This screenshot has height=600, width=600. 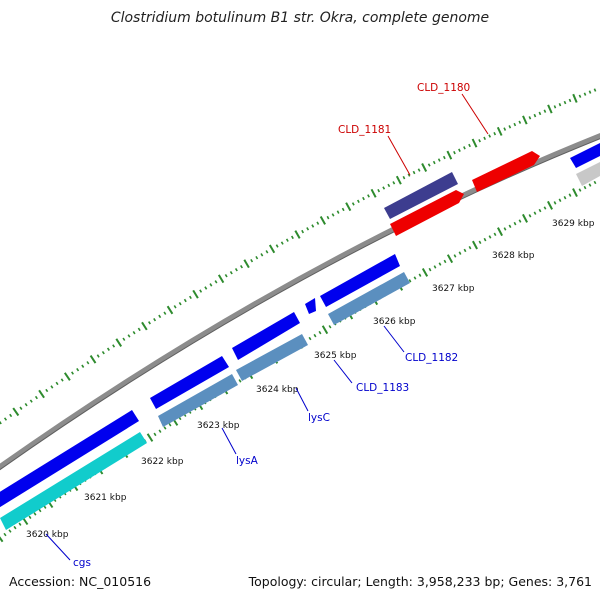 What do you see at coordinates (302, 399) in the screenshot?
I see `leader-lysC` at bounding box center [302, 399].